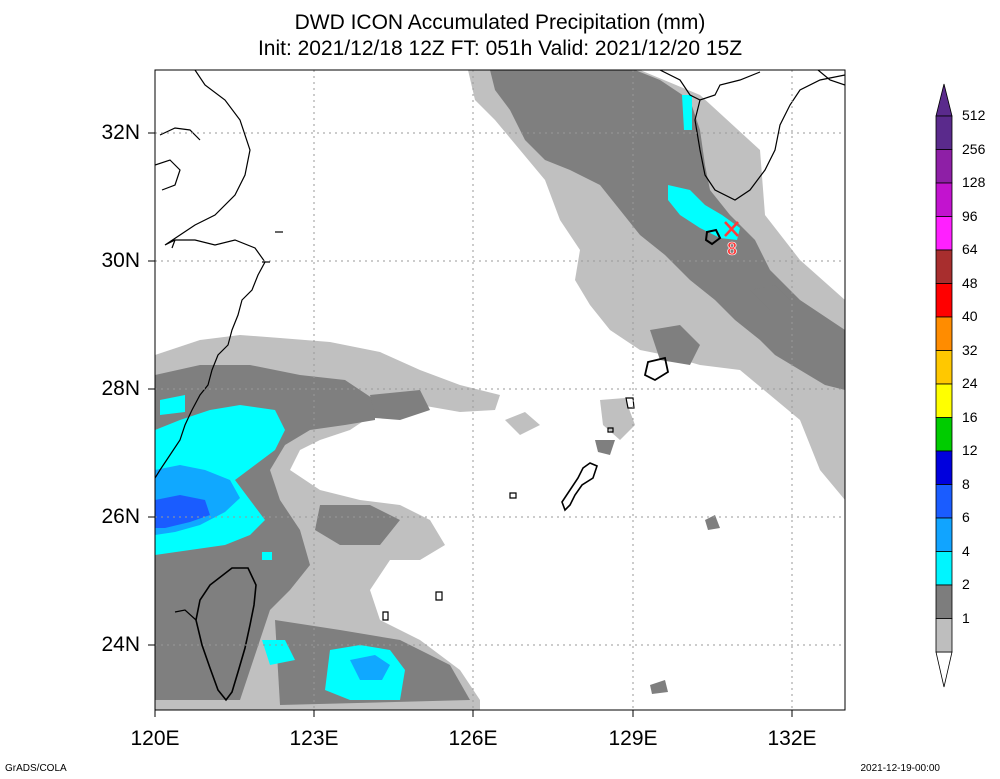 This screenshot has width=1000, height=779. Describe the element at coordinates (970, 249) in the screenshot. I see `colorbar-level-label: 64` at that location.